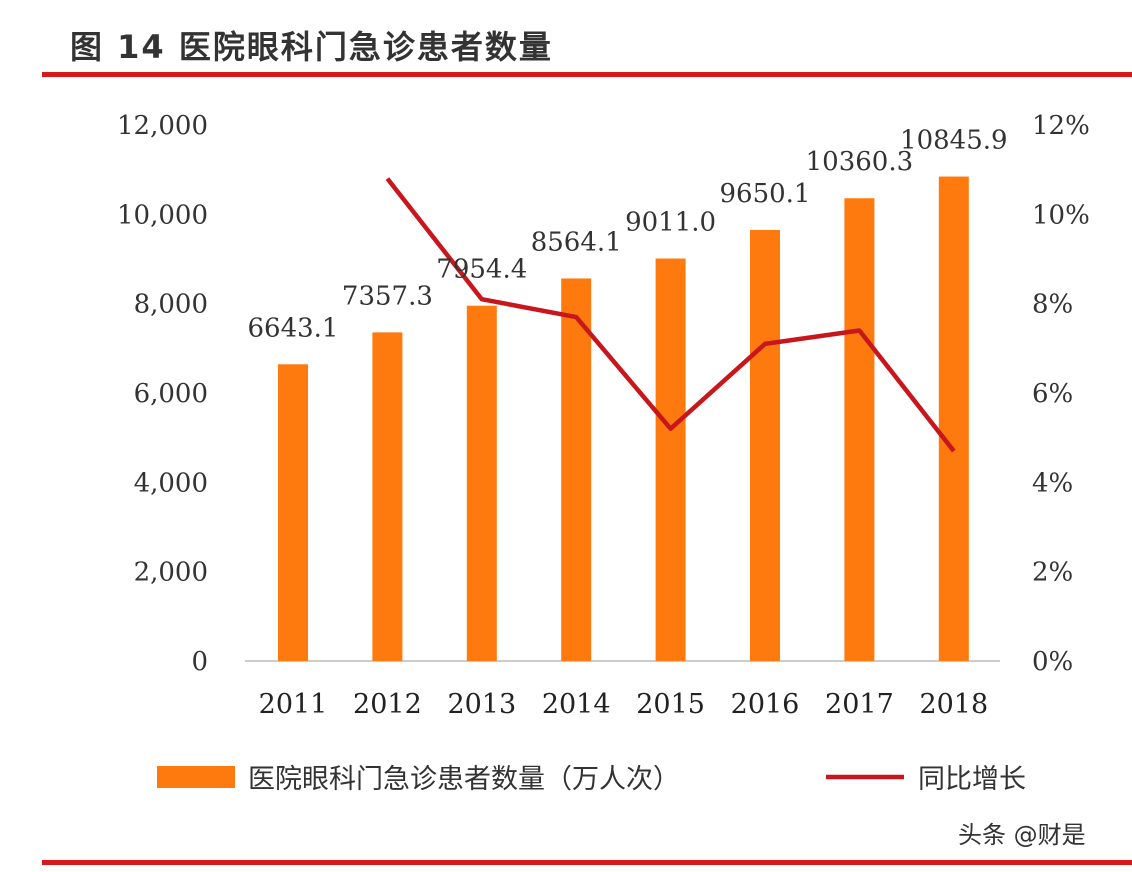 This screenshot has height=872, width=1132. What do you see at coordinates (199, 662) in the screenshot?
I see `left-axis-tick-label: 0` at bounding box center [199, 662].